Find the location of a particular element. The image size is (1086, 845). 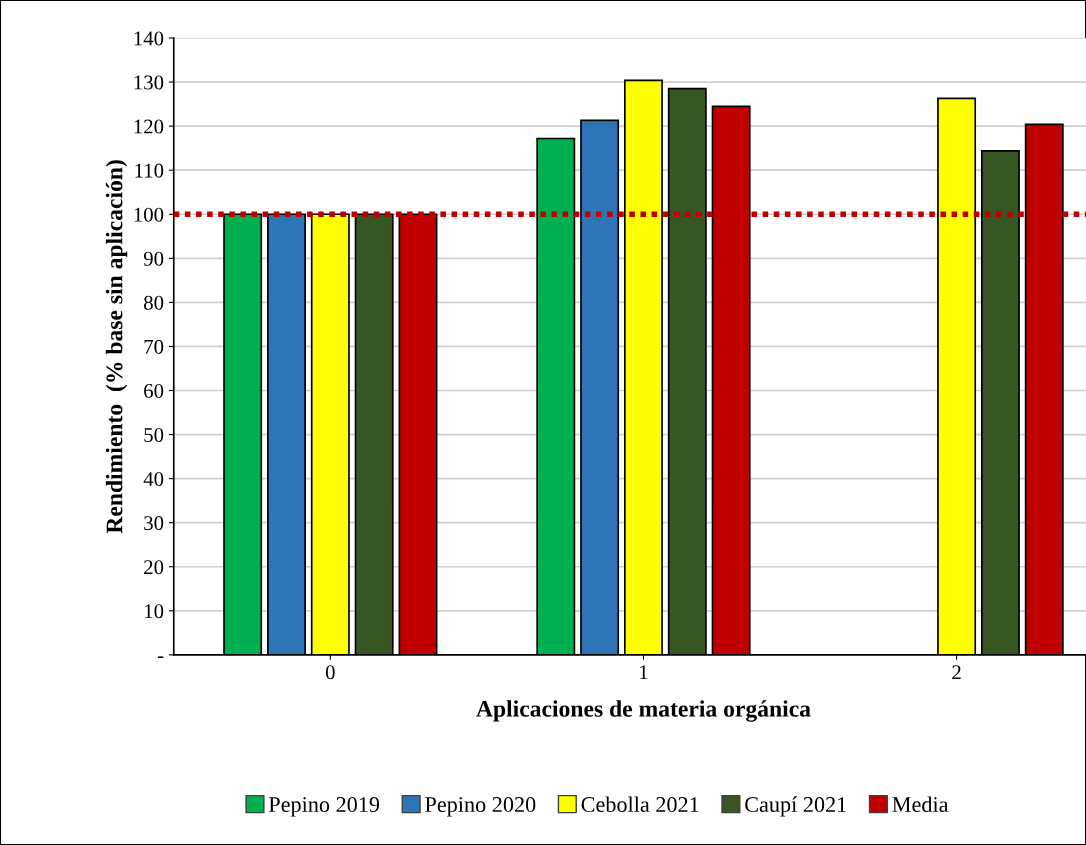

y-tick-label: 50 is located at coordinates (154, 434).